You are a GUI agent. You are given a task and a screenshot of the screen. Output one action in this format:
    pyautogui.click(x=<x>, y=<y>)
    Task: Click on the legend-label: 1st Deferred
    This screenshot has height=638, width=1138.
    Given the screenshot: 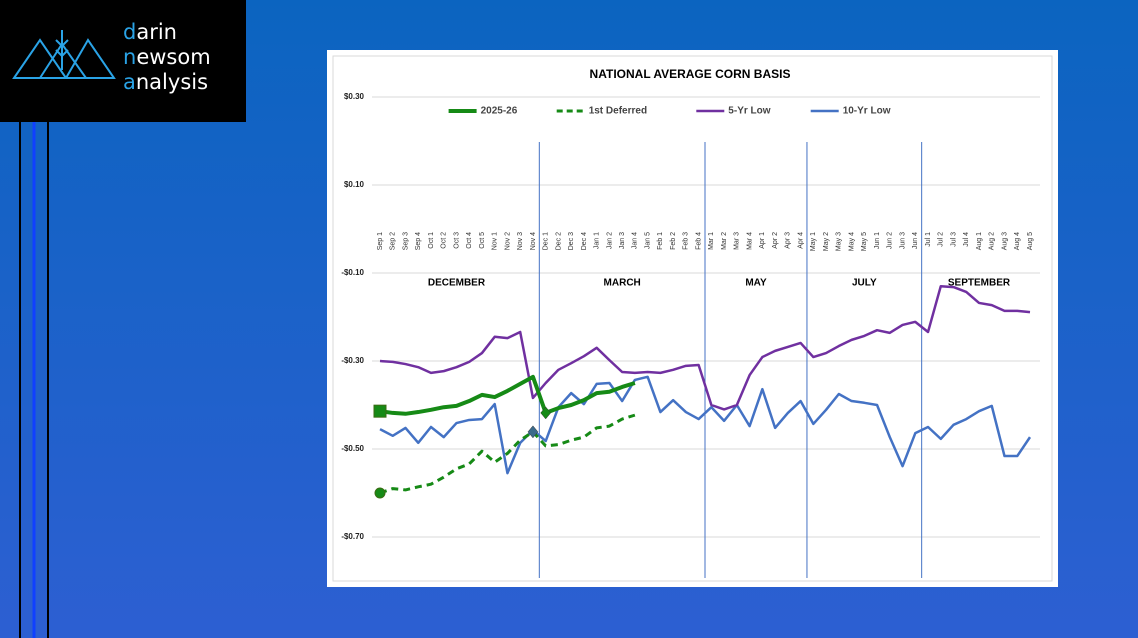 What is the action you would take?
    pyautogui.click(x=618, y=111)
    